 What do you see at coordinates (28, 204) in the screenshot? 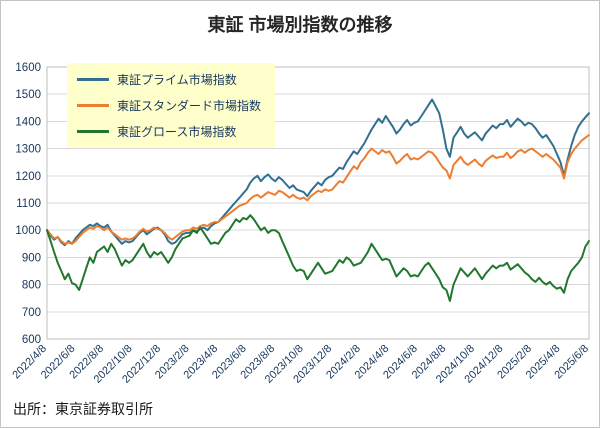
I see `y-axis-label: 1100` at bounding box center [28, 204].